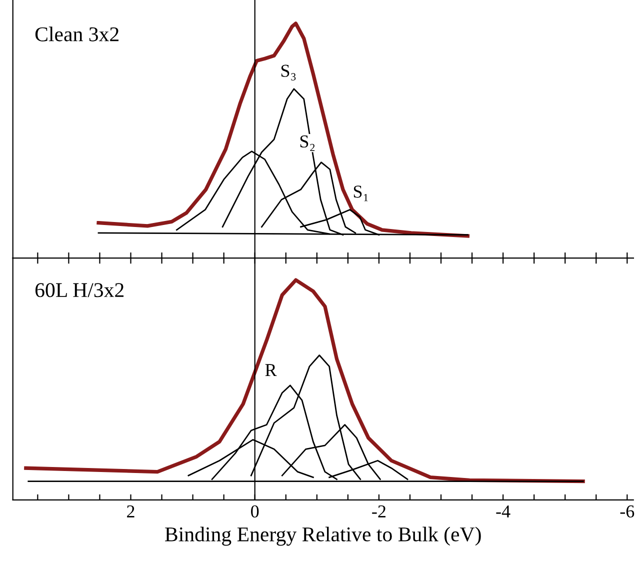  Describe the element at coordinates (503, 511) in the screenshot. I see `x-tick-label: -4` at that location.